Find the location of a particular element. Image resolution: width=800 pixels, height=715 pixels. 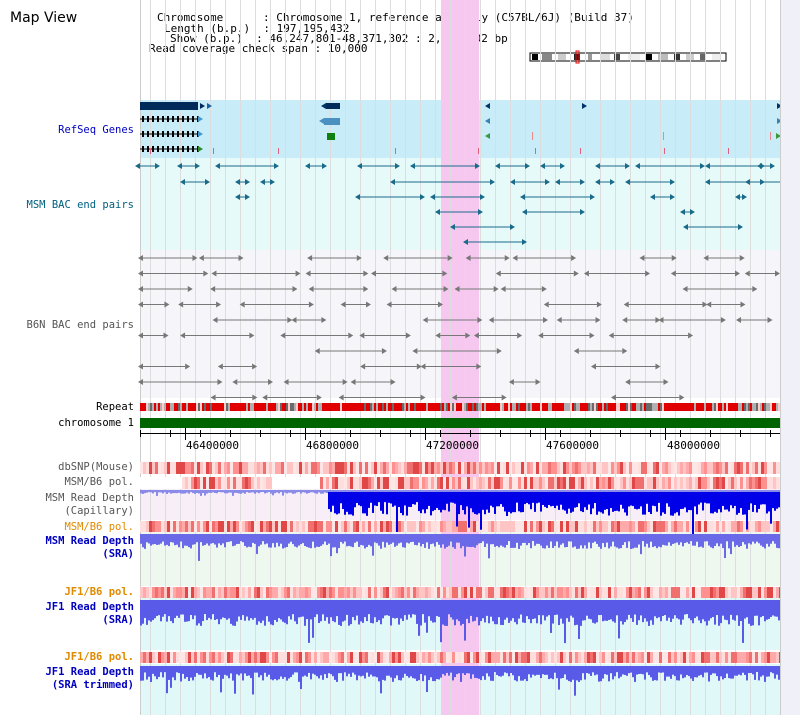

label-b6n-bac: B6N BAC end pairs is located at coordinates (80, 325).